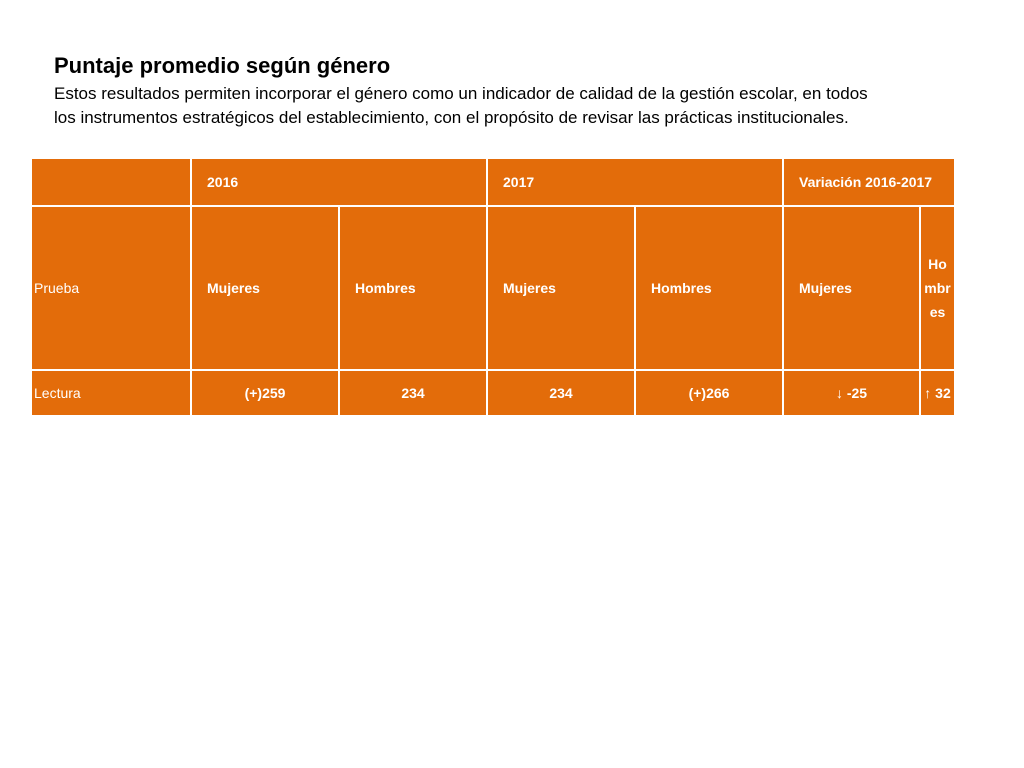  Describe the element at coordinates (265, 288) in the screenshot. I see `mujeres-2016-header: Mujeres` at that location.